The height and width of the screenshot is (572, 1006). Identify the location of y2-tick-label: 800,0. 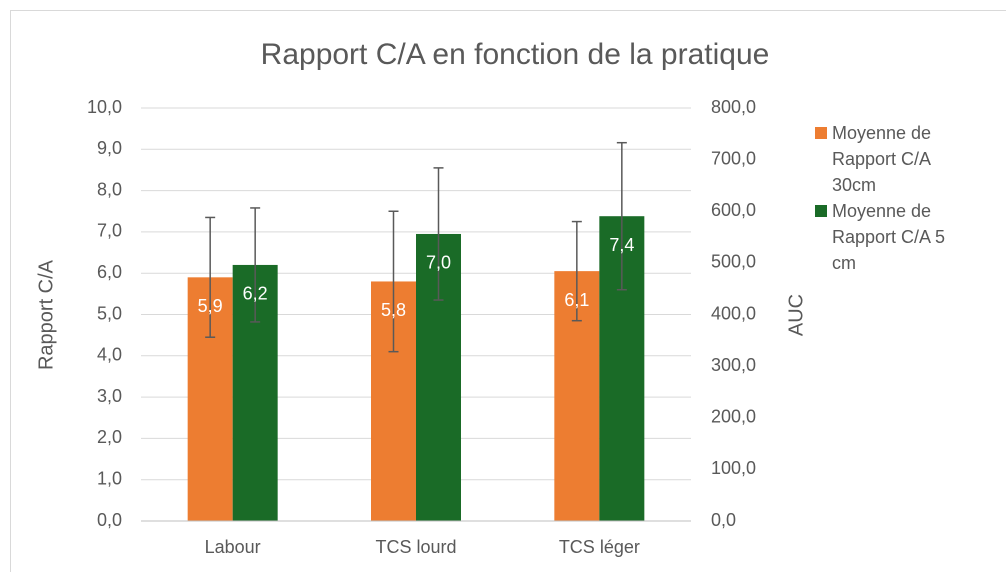
(733, 107).